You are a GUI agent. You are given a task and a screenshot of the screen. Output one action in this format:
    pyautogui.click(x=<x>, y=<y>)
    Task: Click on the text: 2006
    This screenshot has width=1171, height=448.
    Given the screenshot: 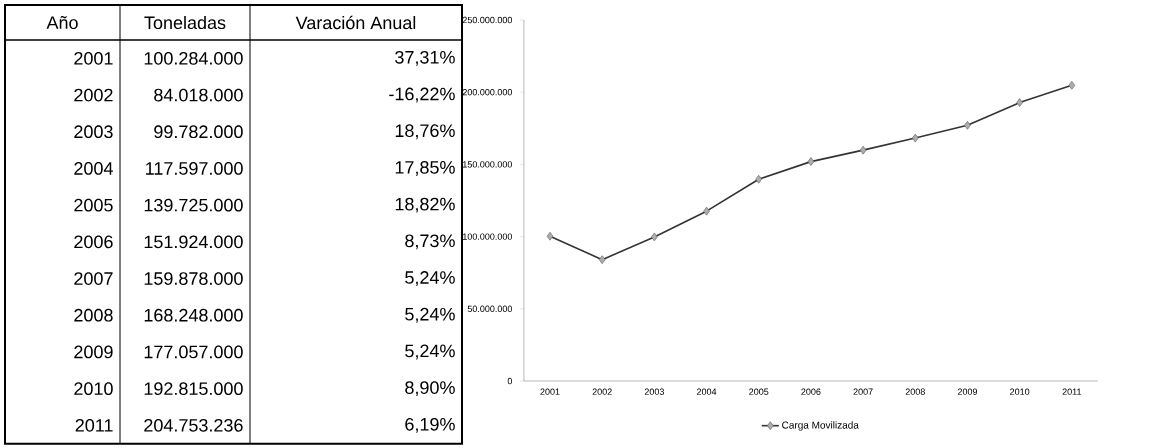 What is the action you would take?
    pyautogui.click(x=93, y=242)
    